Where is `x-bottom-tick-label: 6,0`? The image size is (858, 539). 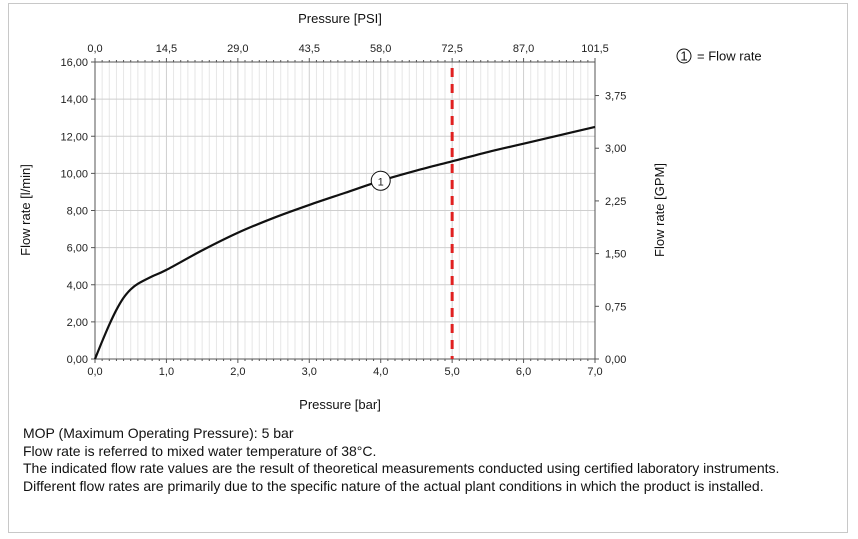 x-bottom-tick-label: 6,0 is located at coordinates (523, 372).